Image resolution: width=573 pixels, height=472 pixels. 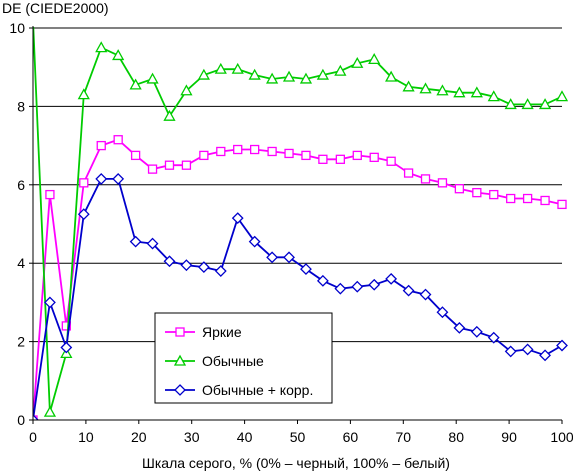 I want to click on y-tick-label: 2, so click(x=21, y=342).